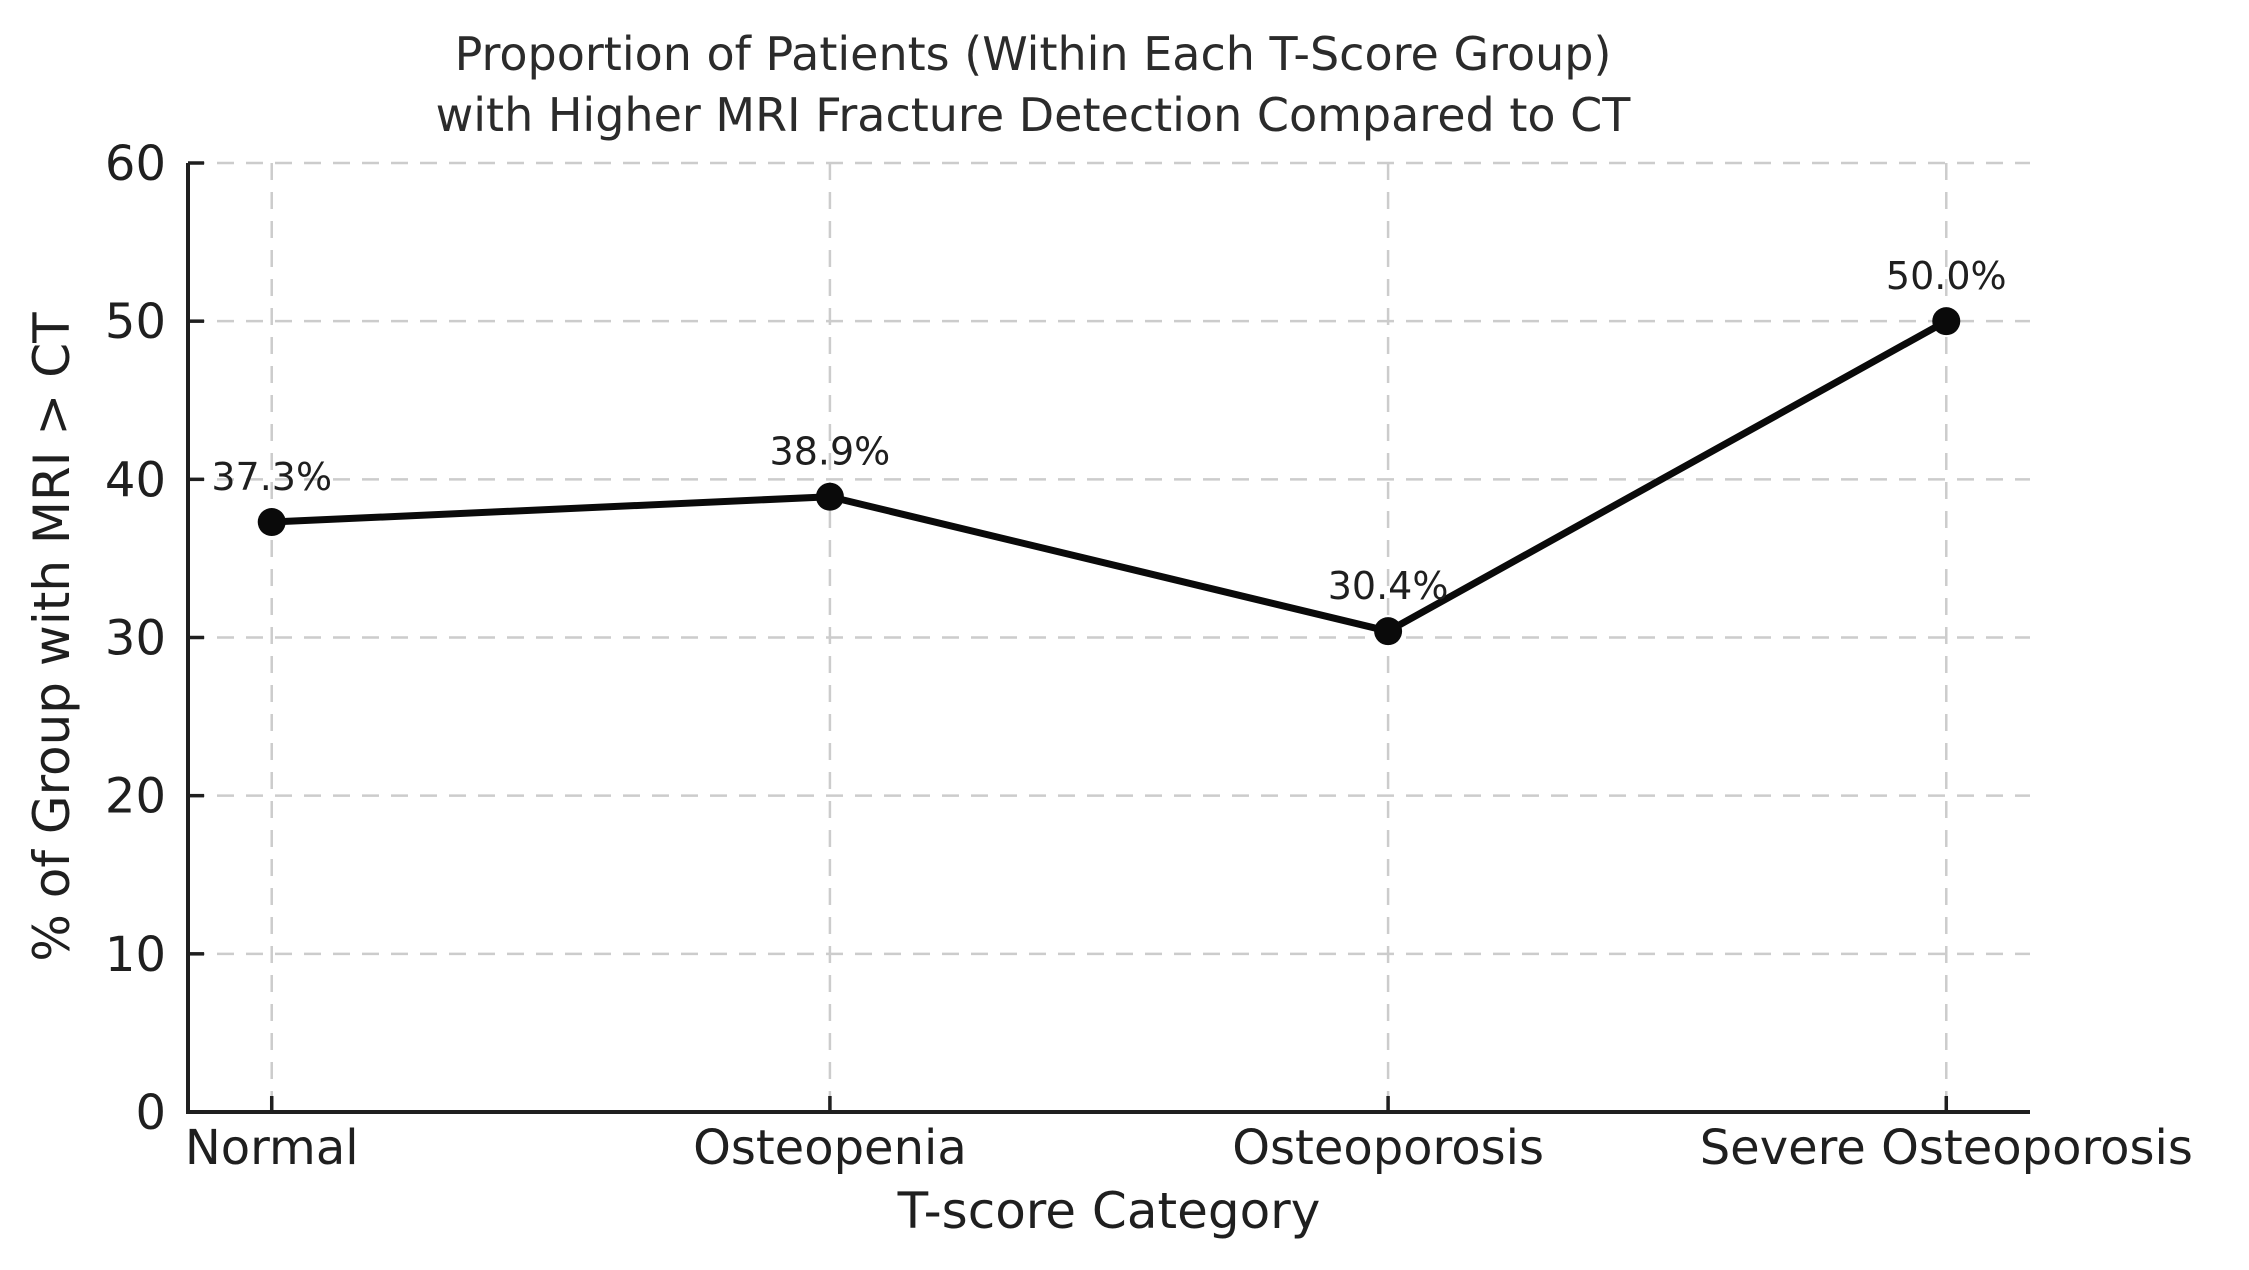 Image resolution: width=2249 pixels, height=1270 pixels. I want to click on data-point-label: 30.4%, so click(1388, 586).